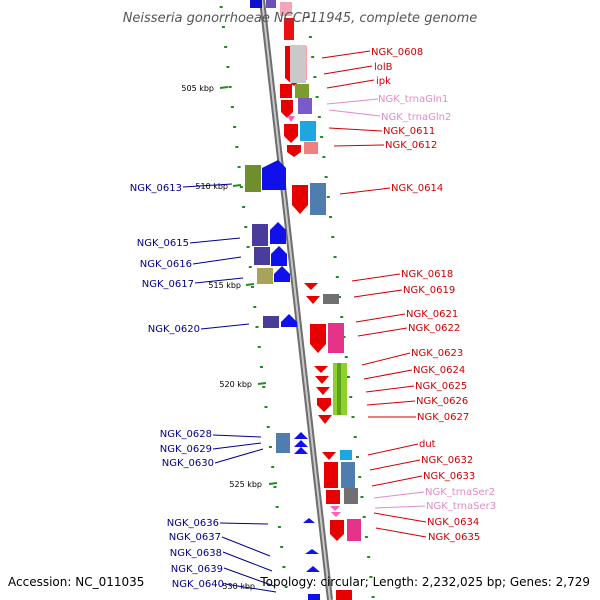 This screenshot has height=600, width=600. I want to click on gene-label-NGK_0616: NGK_0616, so click(166, 264).